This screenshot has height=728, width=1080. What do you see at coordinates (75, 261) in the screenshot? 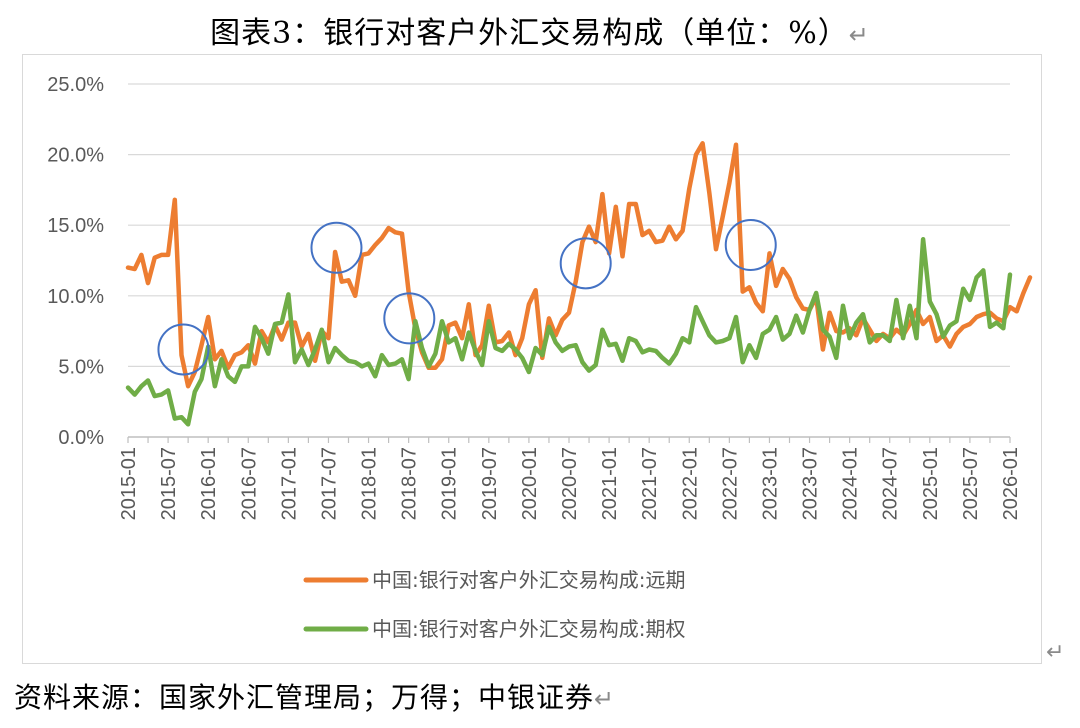
I see `y-axis-ticks: 0.0% 5.0% 10.0% 15.0% 20.0% 25.0%` at bounding box center [75, 261].